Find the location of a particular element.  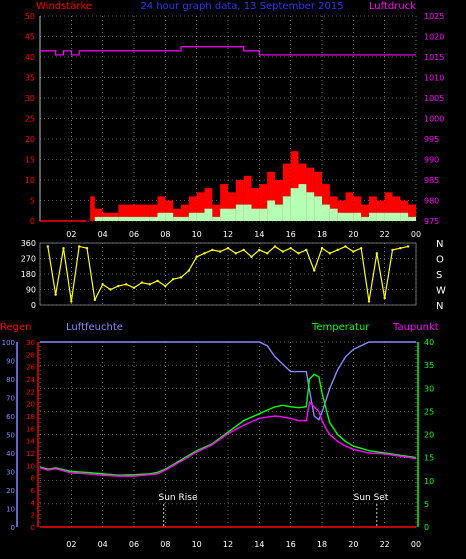

rain-tick: 20 is located at coordinates (30, 405).